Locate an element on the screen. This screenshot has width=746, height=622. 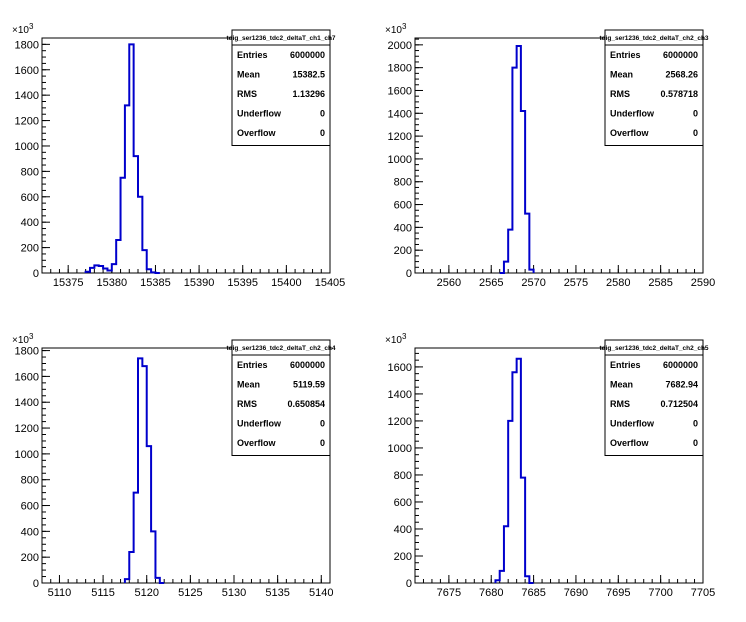
x-tick-label: 7705 is located at coordinates (703, 593).